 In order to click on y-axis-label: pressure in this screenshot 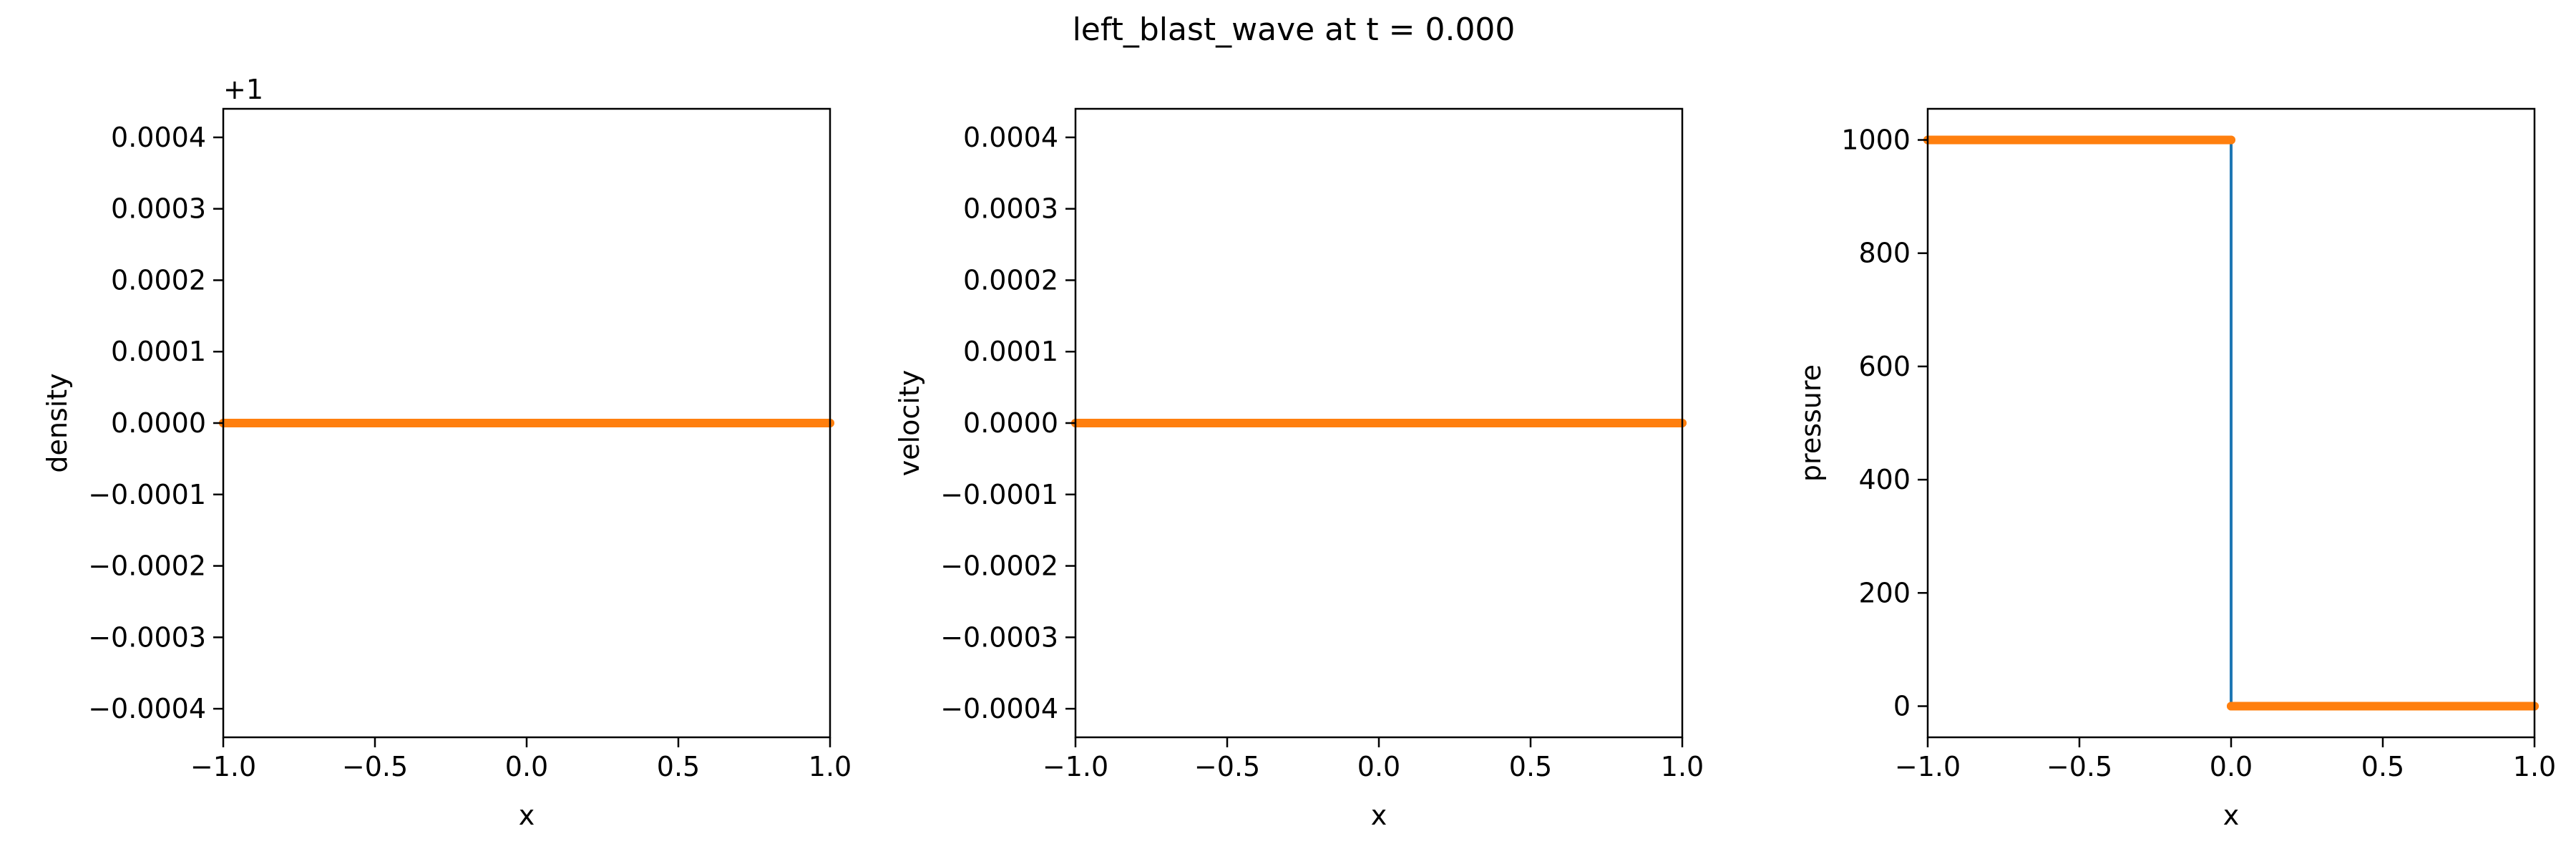, I will do `click(1811, 423)`.